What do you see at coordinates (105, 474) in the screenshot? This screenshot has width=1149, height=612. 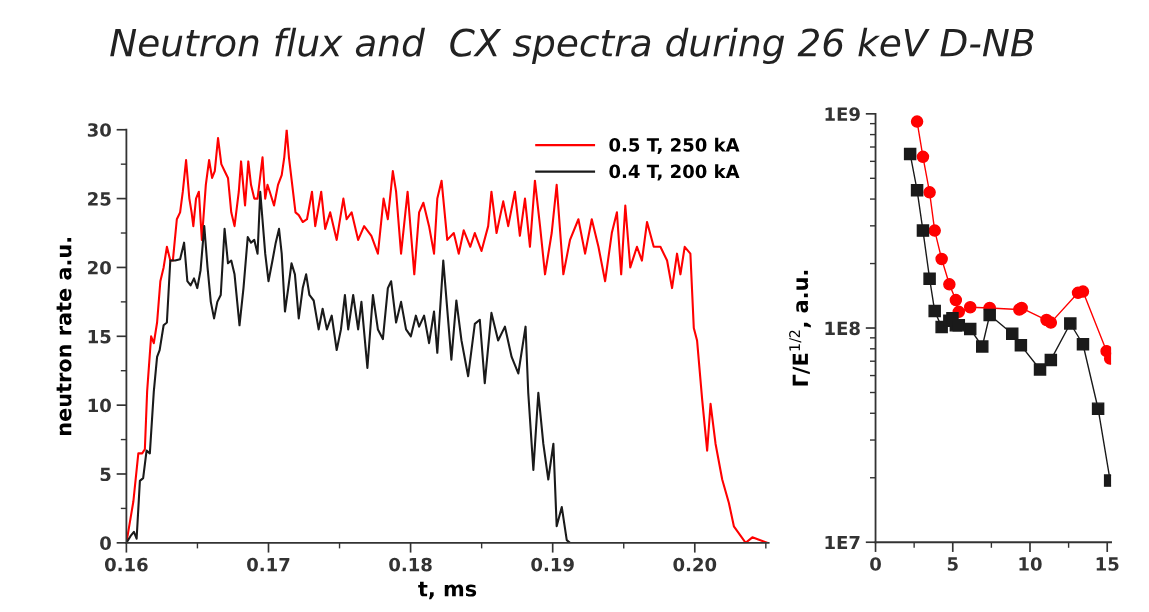 I see `y-tick-label: 5` at bounding box center [105, 474].